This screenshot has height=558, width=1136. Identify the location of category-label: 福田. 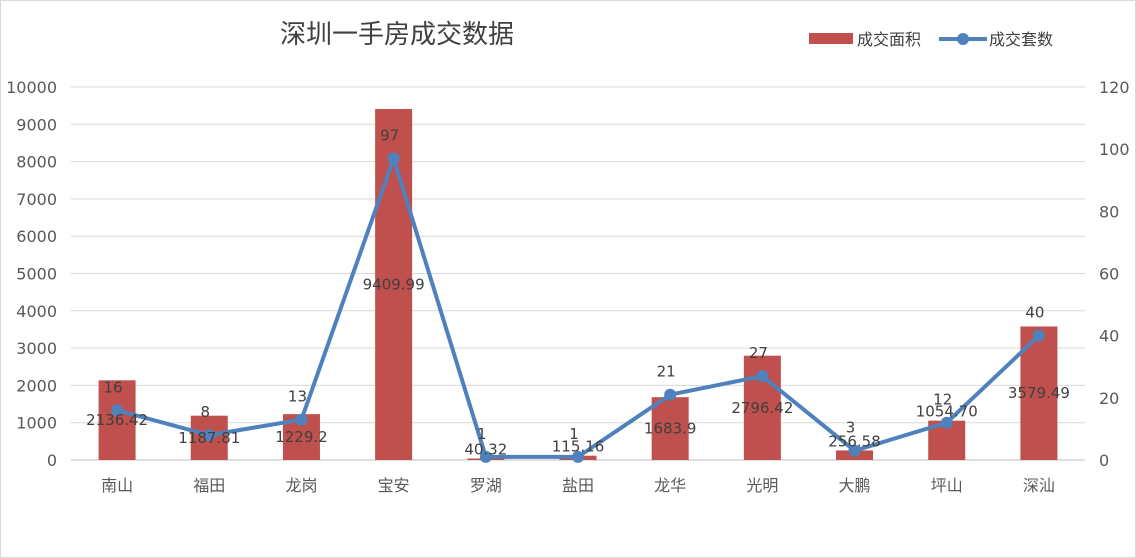
(209, 485).